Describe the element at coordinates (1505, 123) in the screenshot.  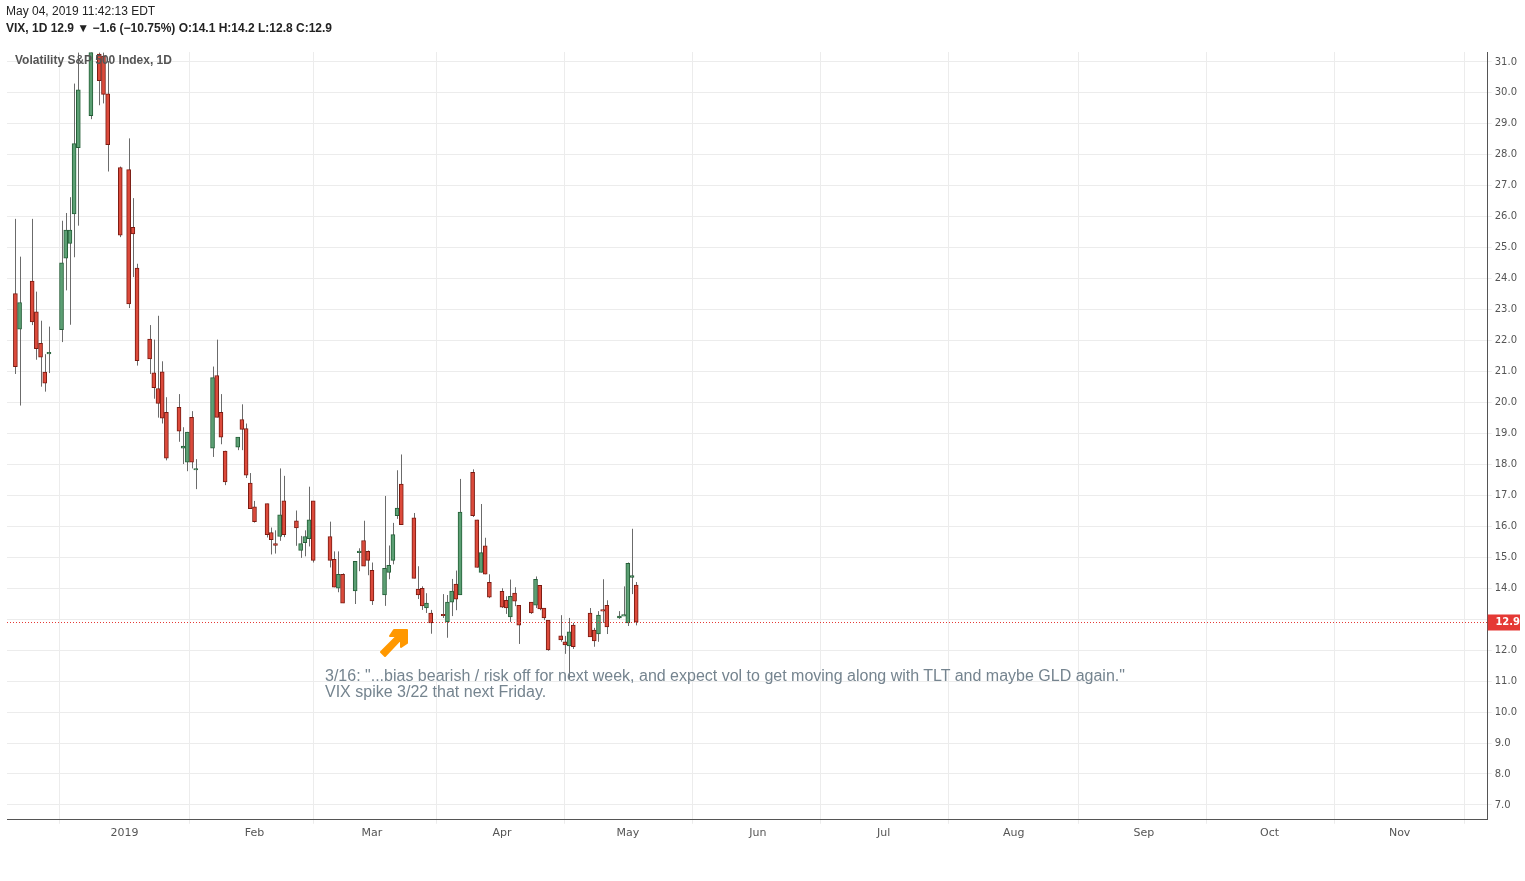
I see `y-tick-label: 29.0` at that location.